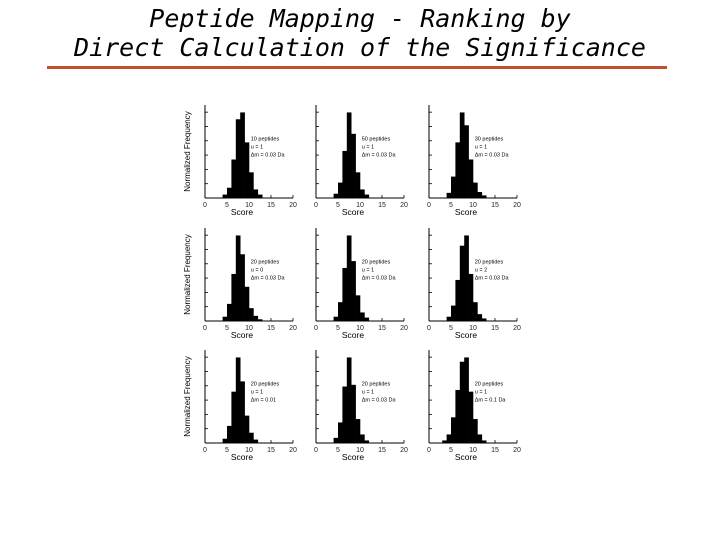 Image resolution: width=720 pixels, height=540 pixels. I want to click on title-divider, so click(357, 67).